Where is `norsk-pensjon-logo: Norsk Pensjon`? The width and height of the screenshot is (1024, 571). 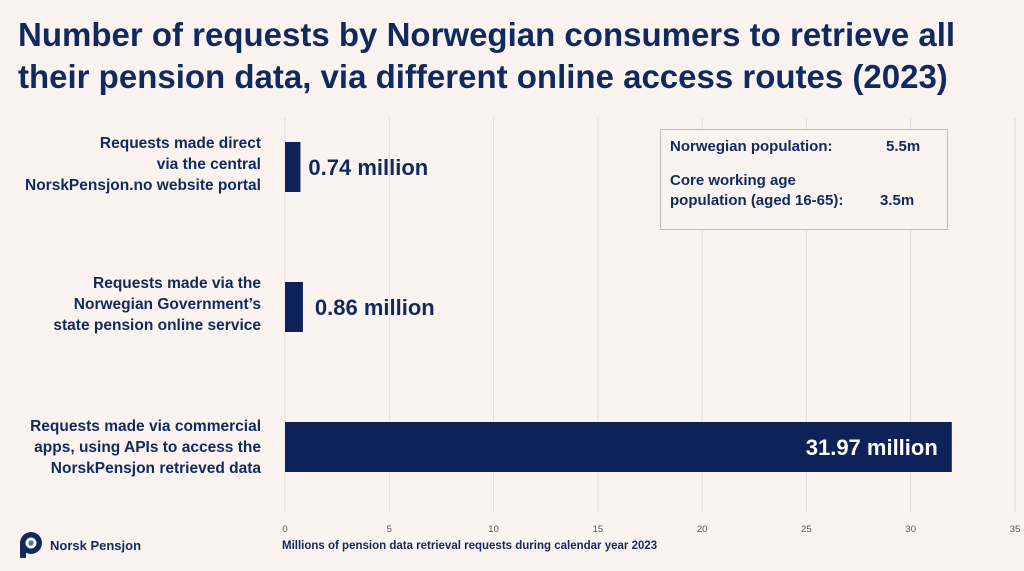
norsk-pensjon-logo: Norsk Pensjon is located at coordinates (79, 545).